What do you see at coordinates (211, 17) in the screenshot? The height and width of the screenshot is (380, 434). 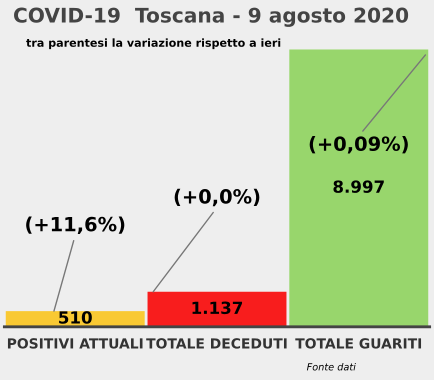 I see `chart-title: COVID-19 Toscana - 9 agosto 2020` at bounding box center [211, 17].